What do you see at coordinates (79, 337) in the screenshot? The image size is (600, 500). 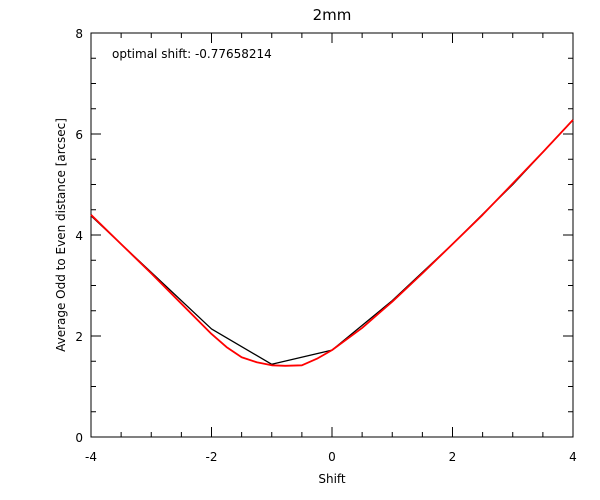 I see `y-tick-label: 2` at bounding box center [79, 337].